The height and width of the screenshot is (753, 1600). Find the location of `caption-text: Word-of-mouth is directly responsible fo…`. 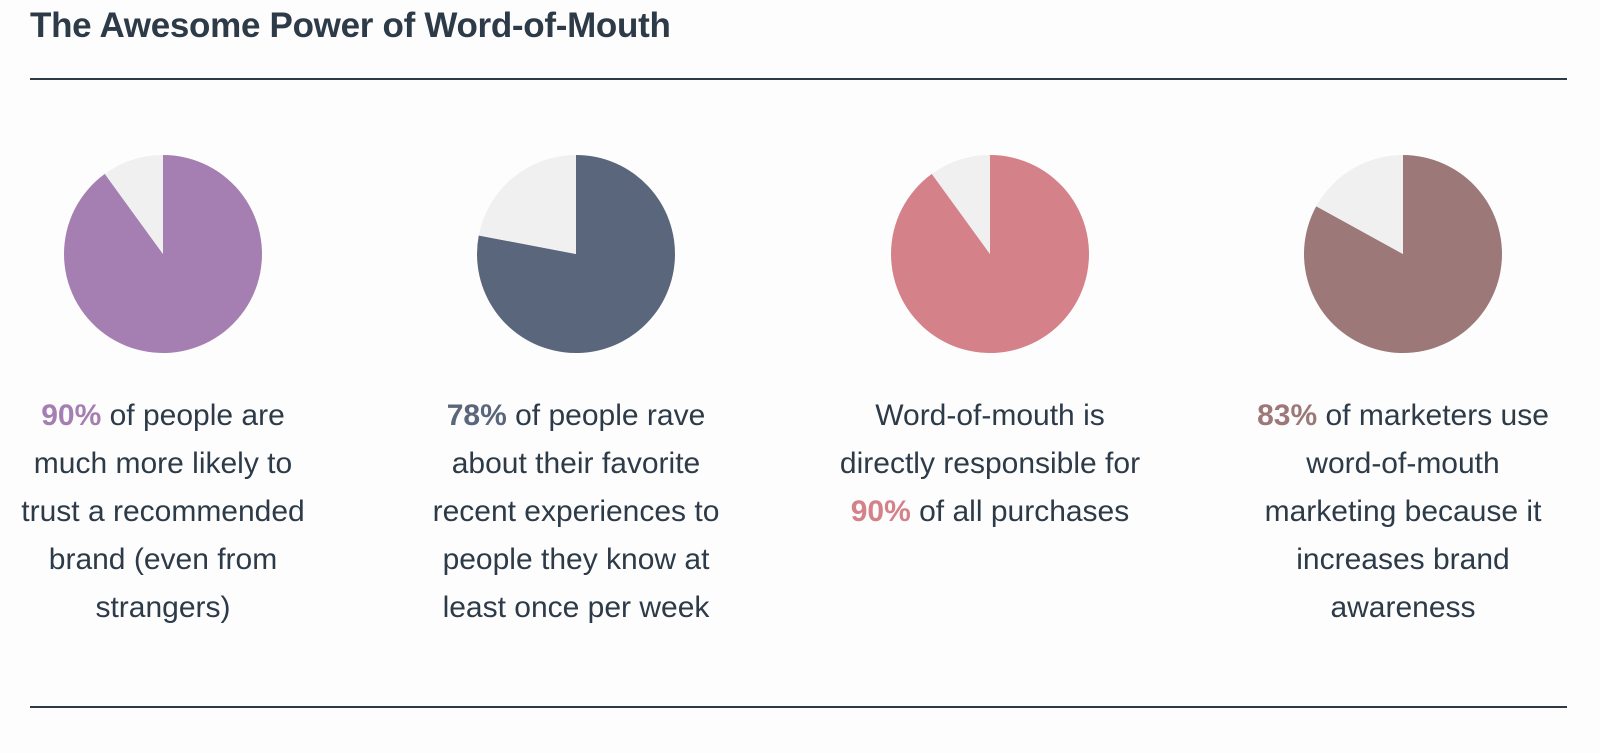

caption-text: Word-of-mouth is directly responsible fo… is located at coordinates (990, 439).